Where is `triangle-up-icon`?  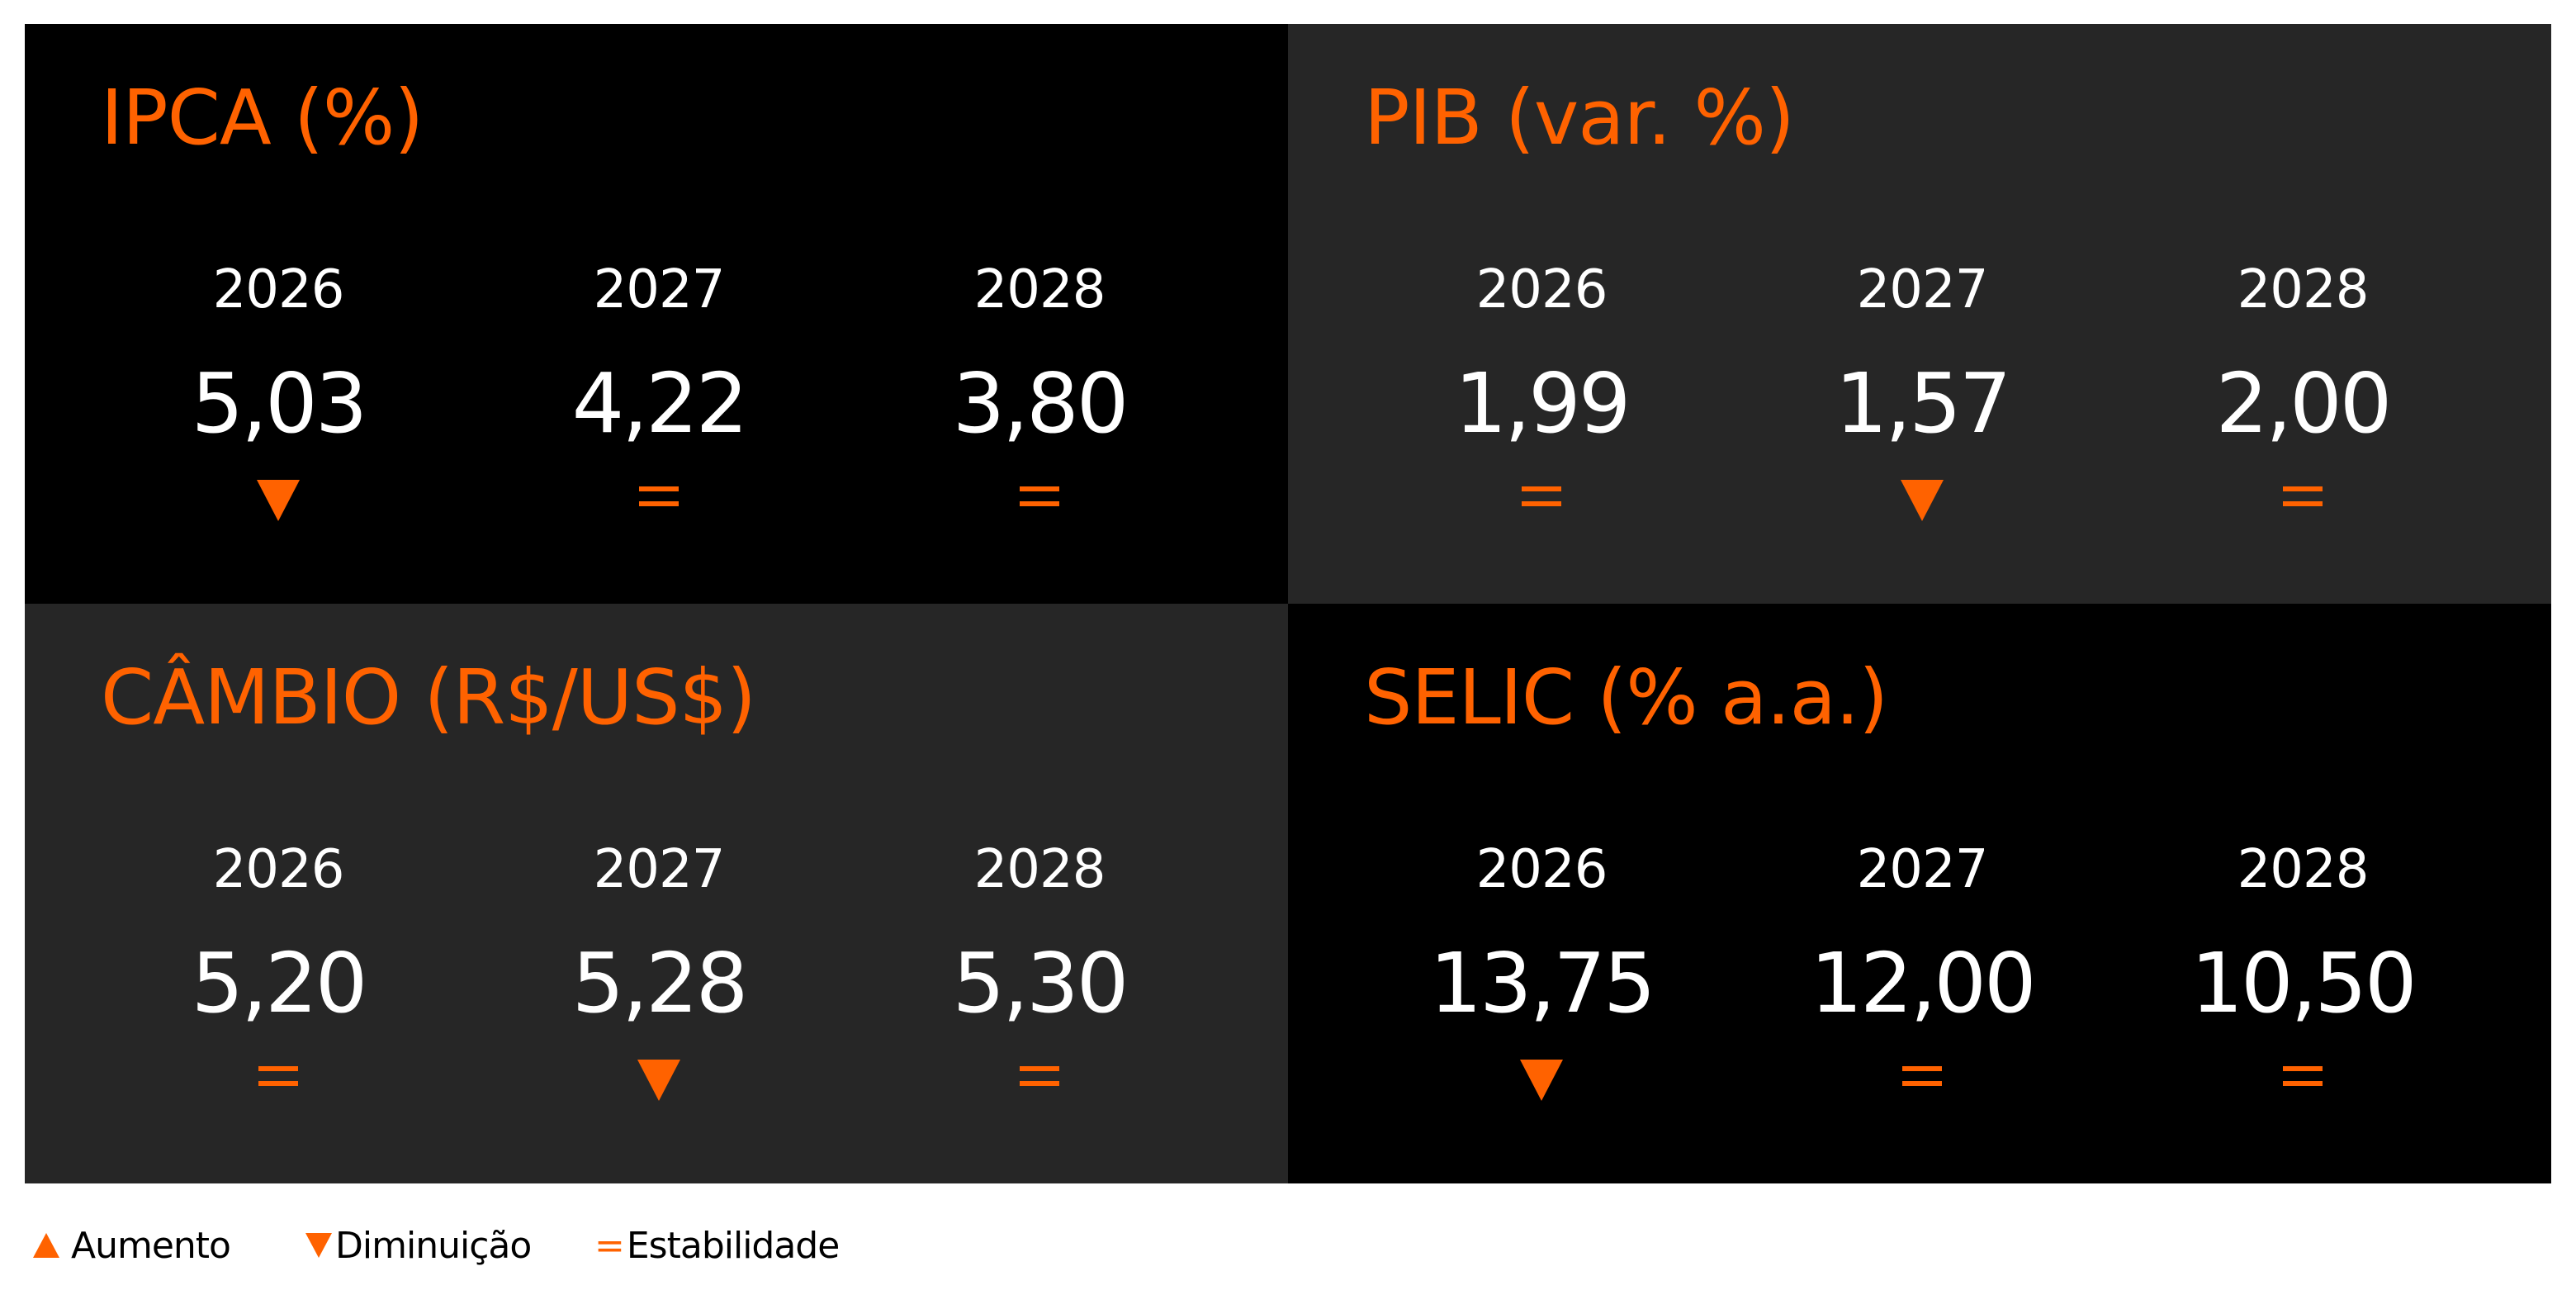 triangle-up-icon is located at coordinates (46, 1245).